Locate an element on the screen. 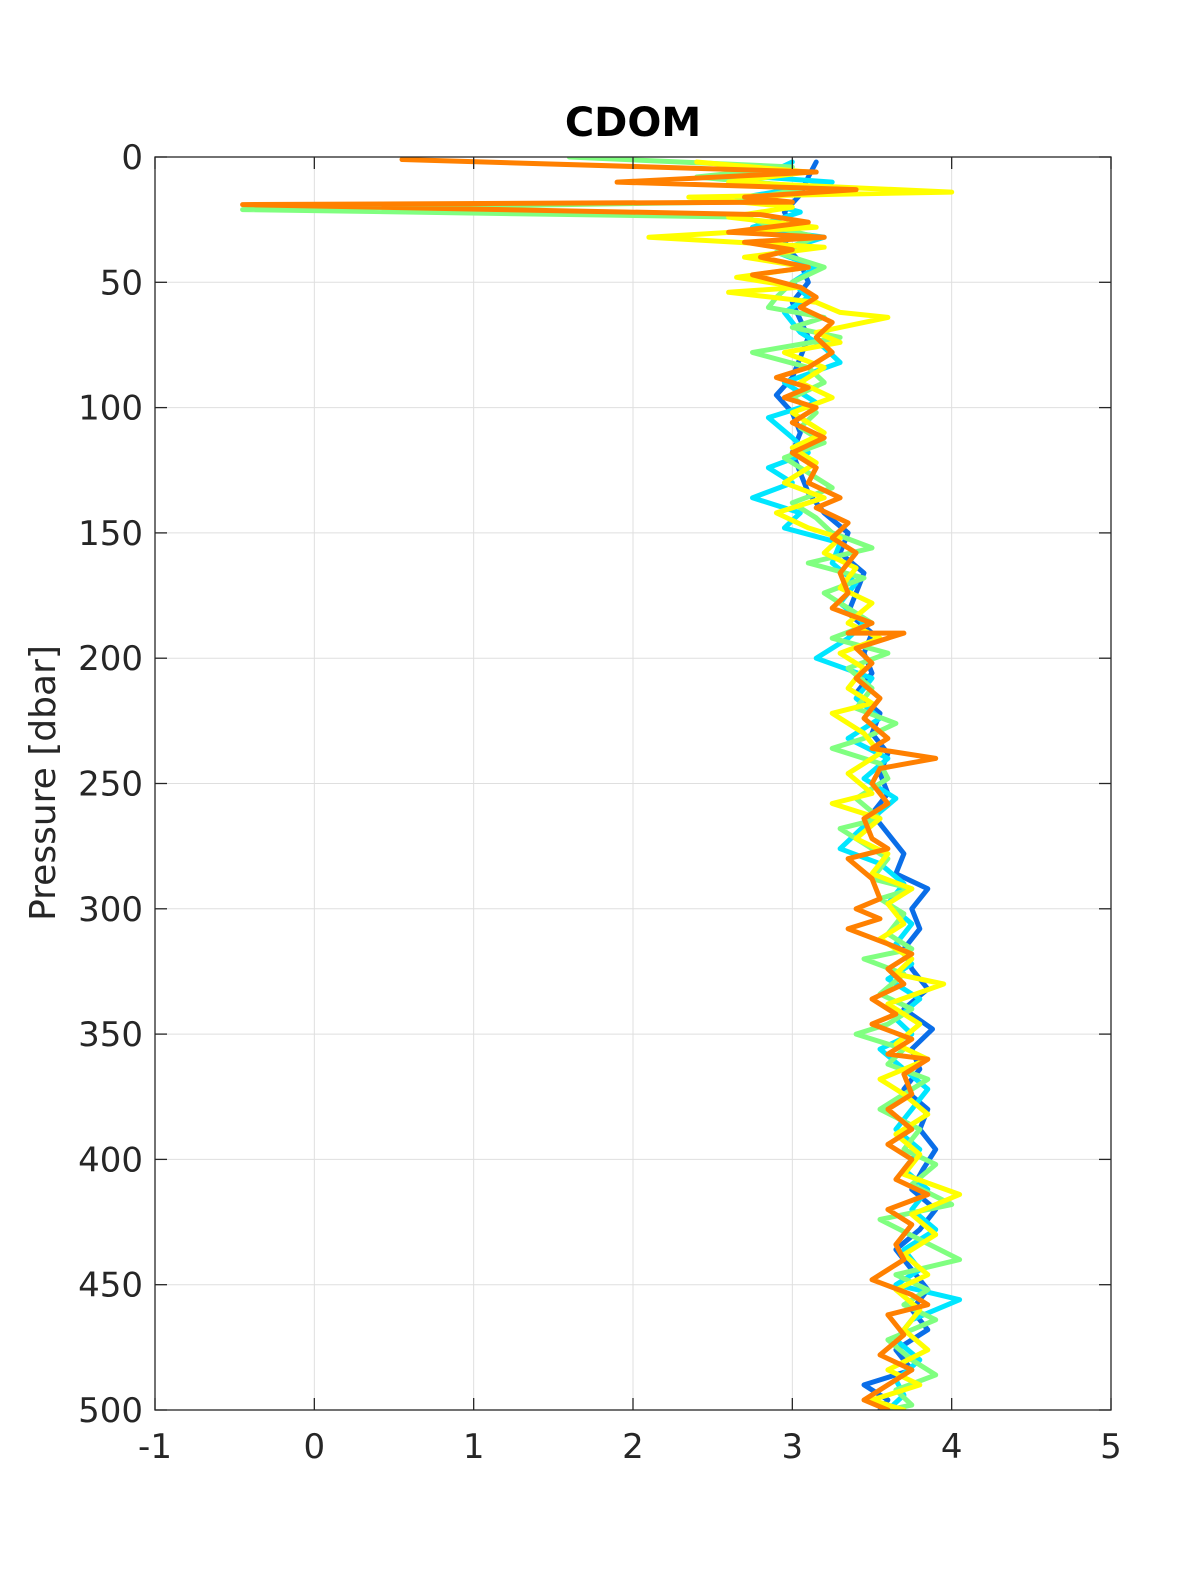 Image resolution: width=1200 pixels, height=1575 pixels. y-tick-label: 300 is located at coordinates (110, 910).